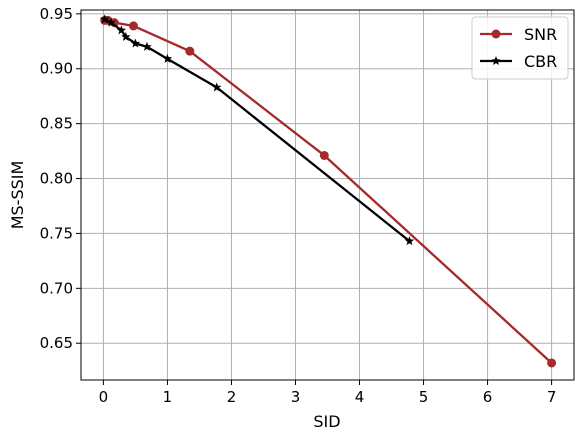 The image size is (586, 440). Describe the element at coordinates (360, 397) in the screenshot. I see `x-tick-label: 4` at that location.